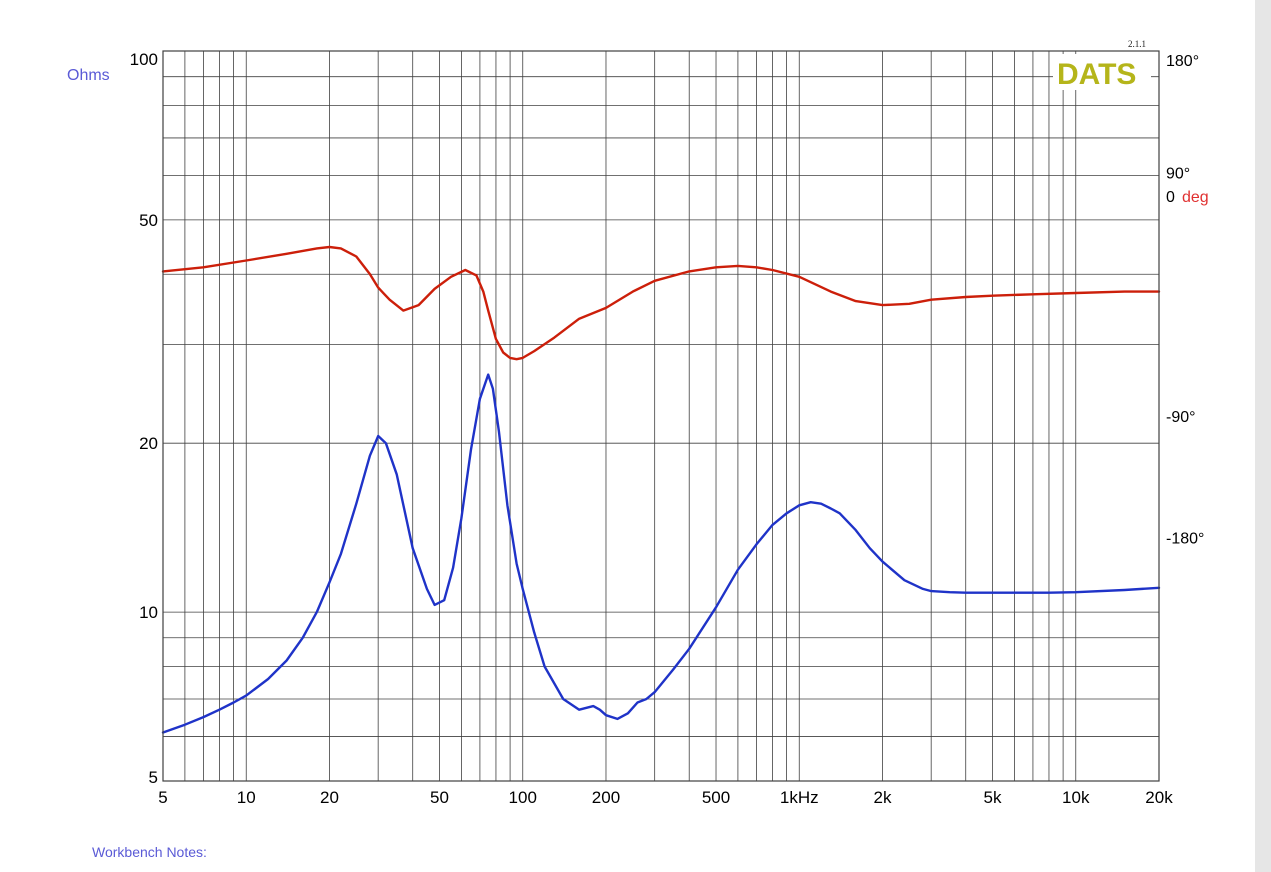 The width and height of the screenshot is (1271, 872). Describe the element at coordinates (1076, 797) in the screenshot. I see `x-tick-label: 10k` at that location.